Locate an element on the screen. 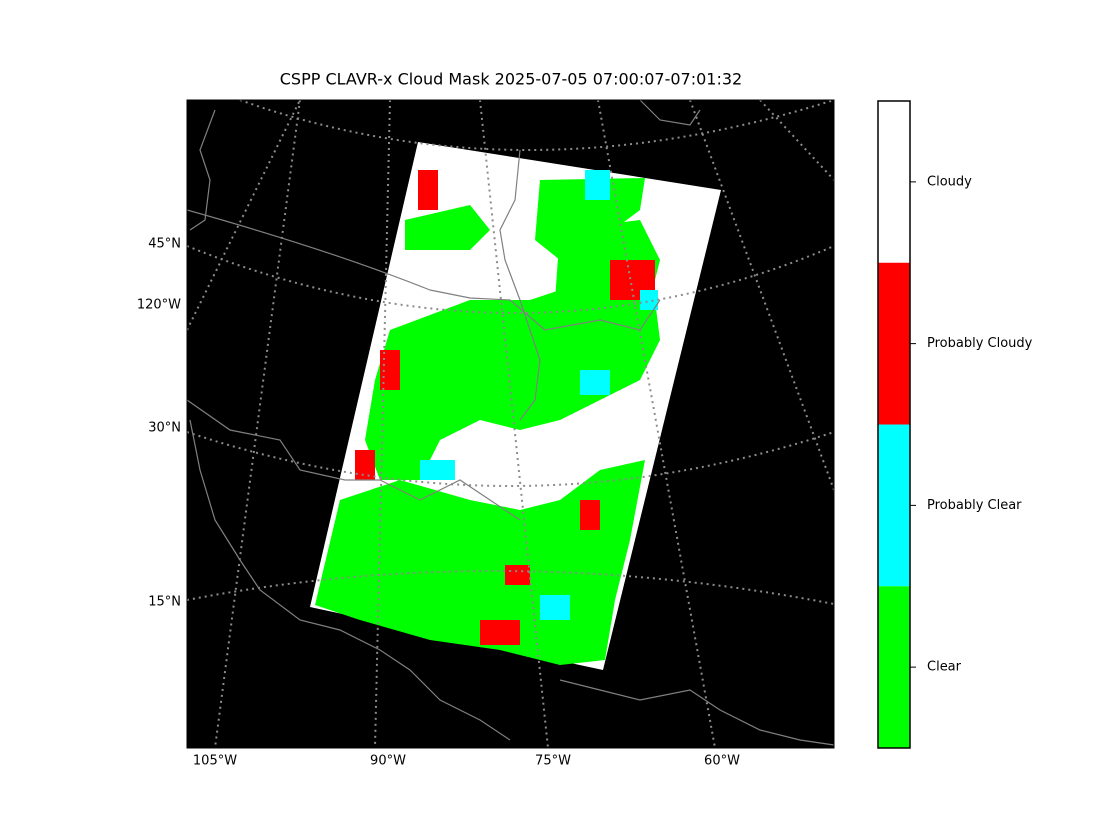  lon-label: 75°W is located at coordinates (553, 761).